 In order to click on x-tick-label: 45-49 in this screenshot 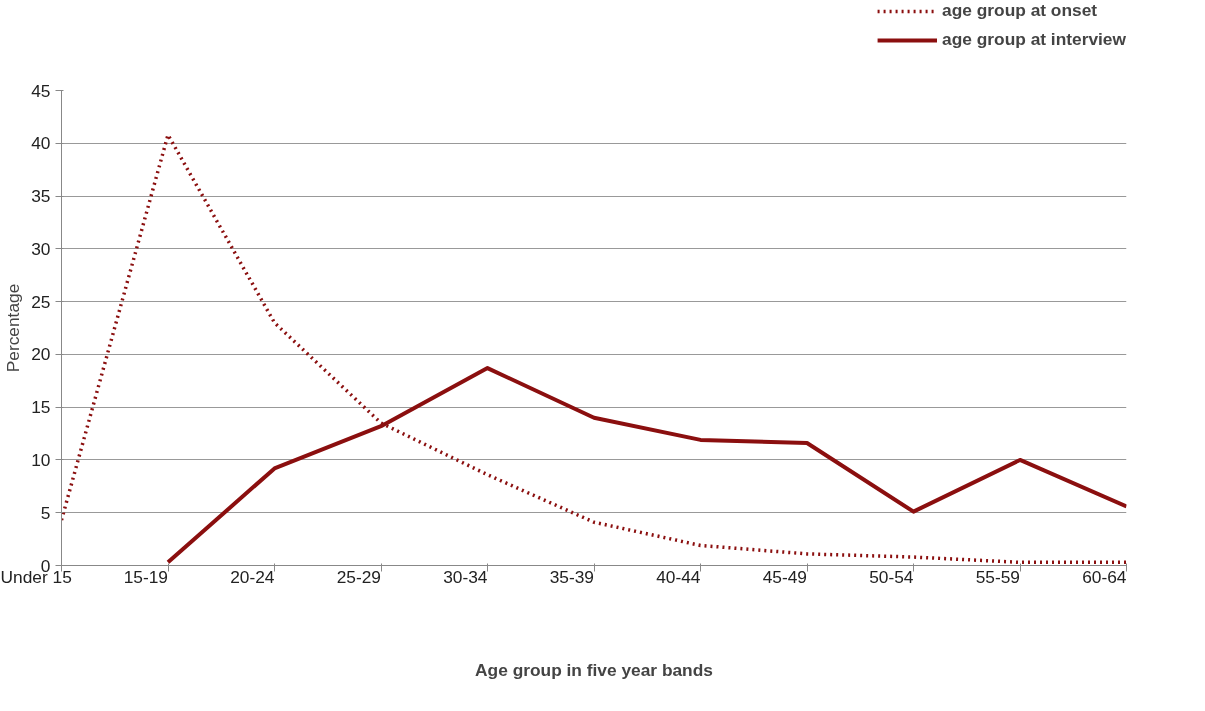, I will do `click(785, 576)`.